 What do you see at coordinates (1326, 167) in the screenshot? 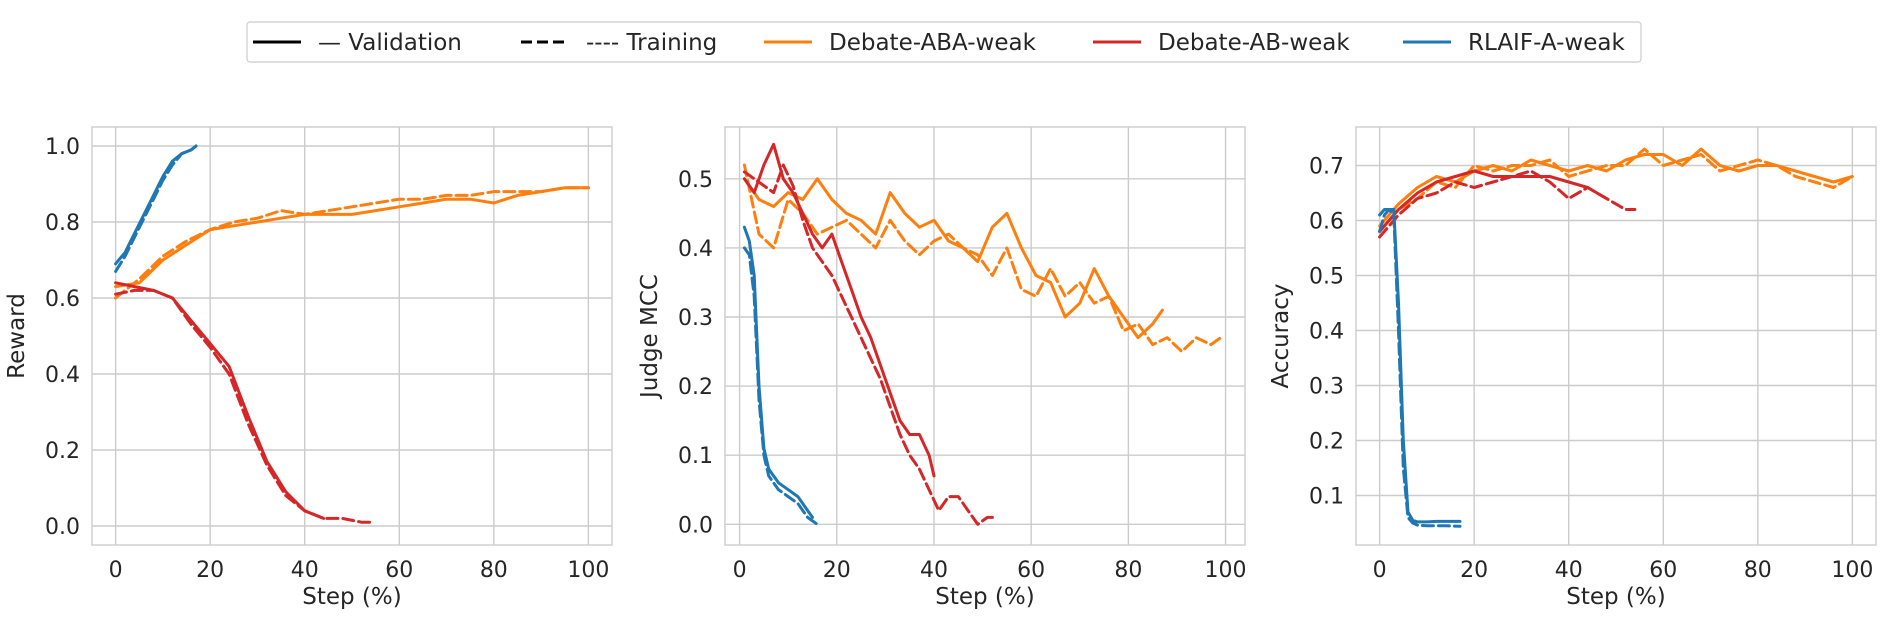
I see `y-tick-label: 0.7` at bounding box center [1326, 167].